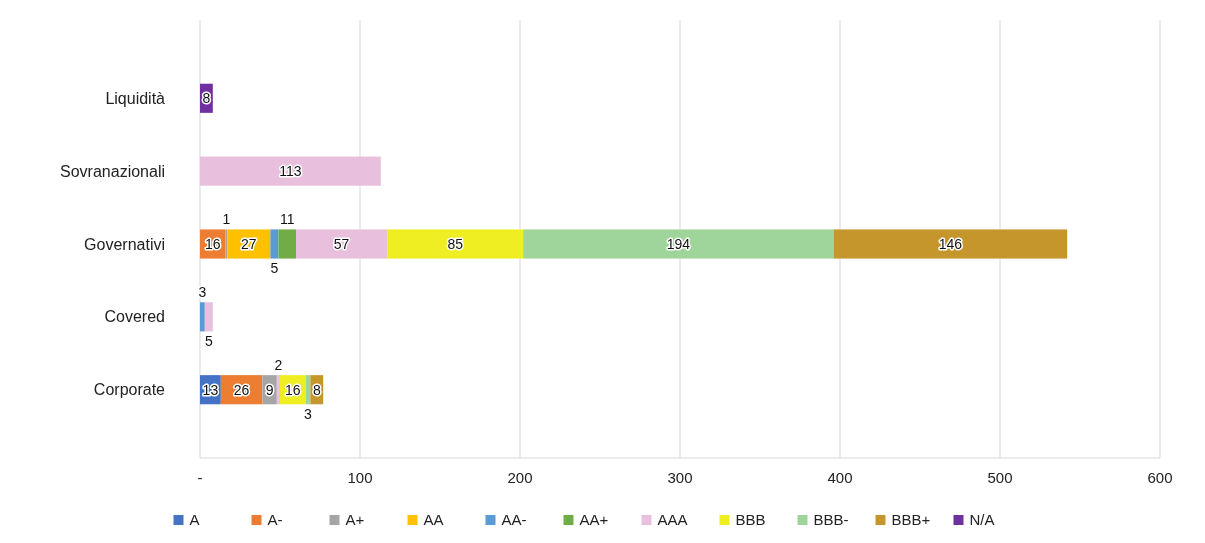 Image resolution: width=1205 pixels, height=543 pixels. What do you see at coordinates (249, 243) in the screenshot?
I see `data-label: 27` at bounding box center [249, 243].